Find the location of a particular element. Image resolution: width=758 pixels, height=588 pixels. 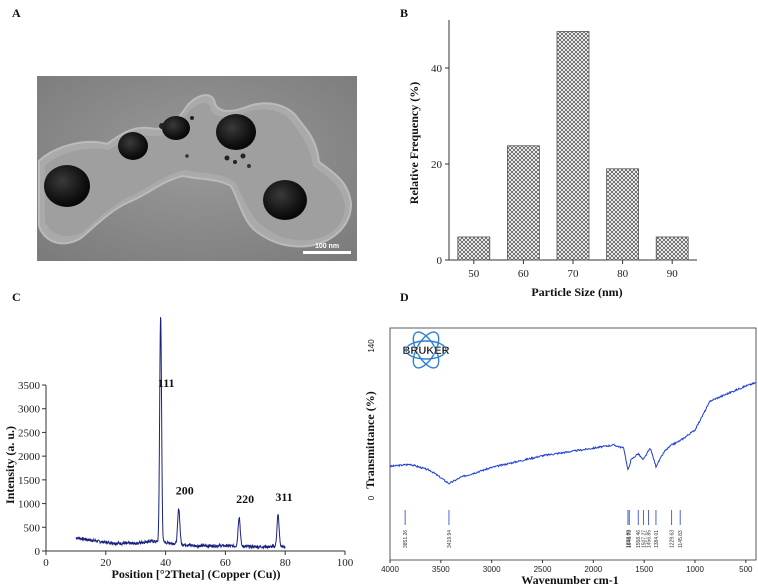

panel-d-label: D is located at coordinates (404, 297).